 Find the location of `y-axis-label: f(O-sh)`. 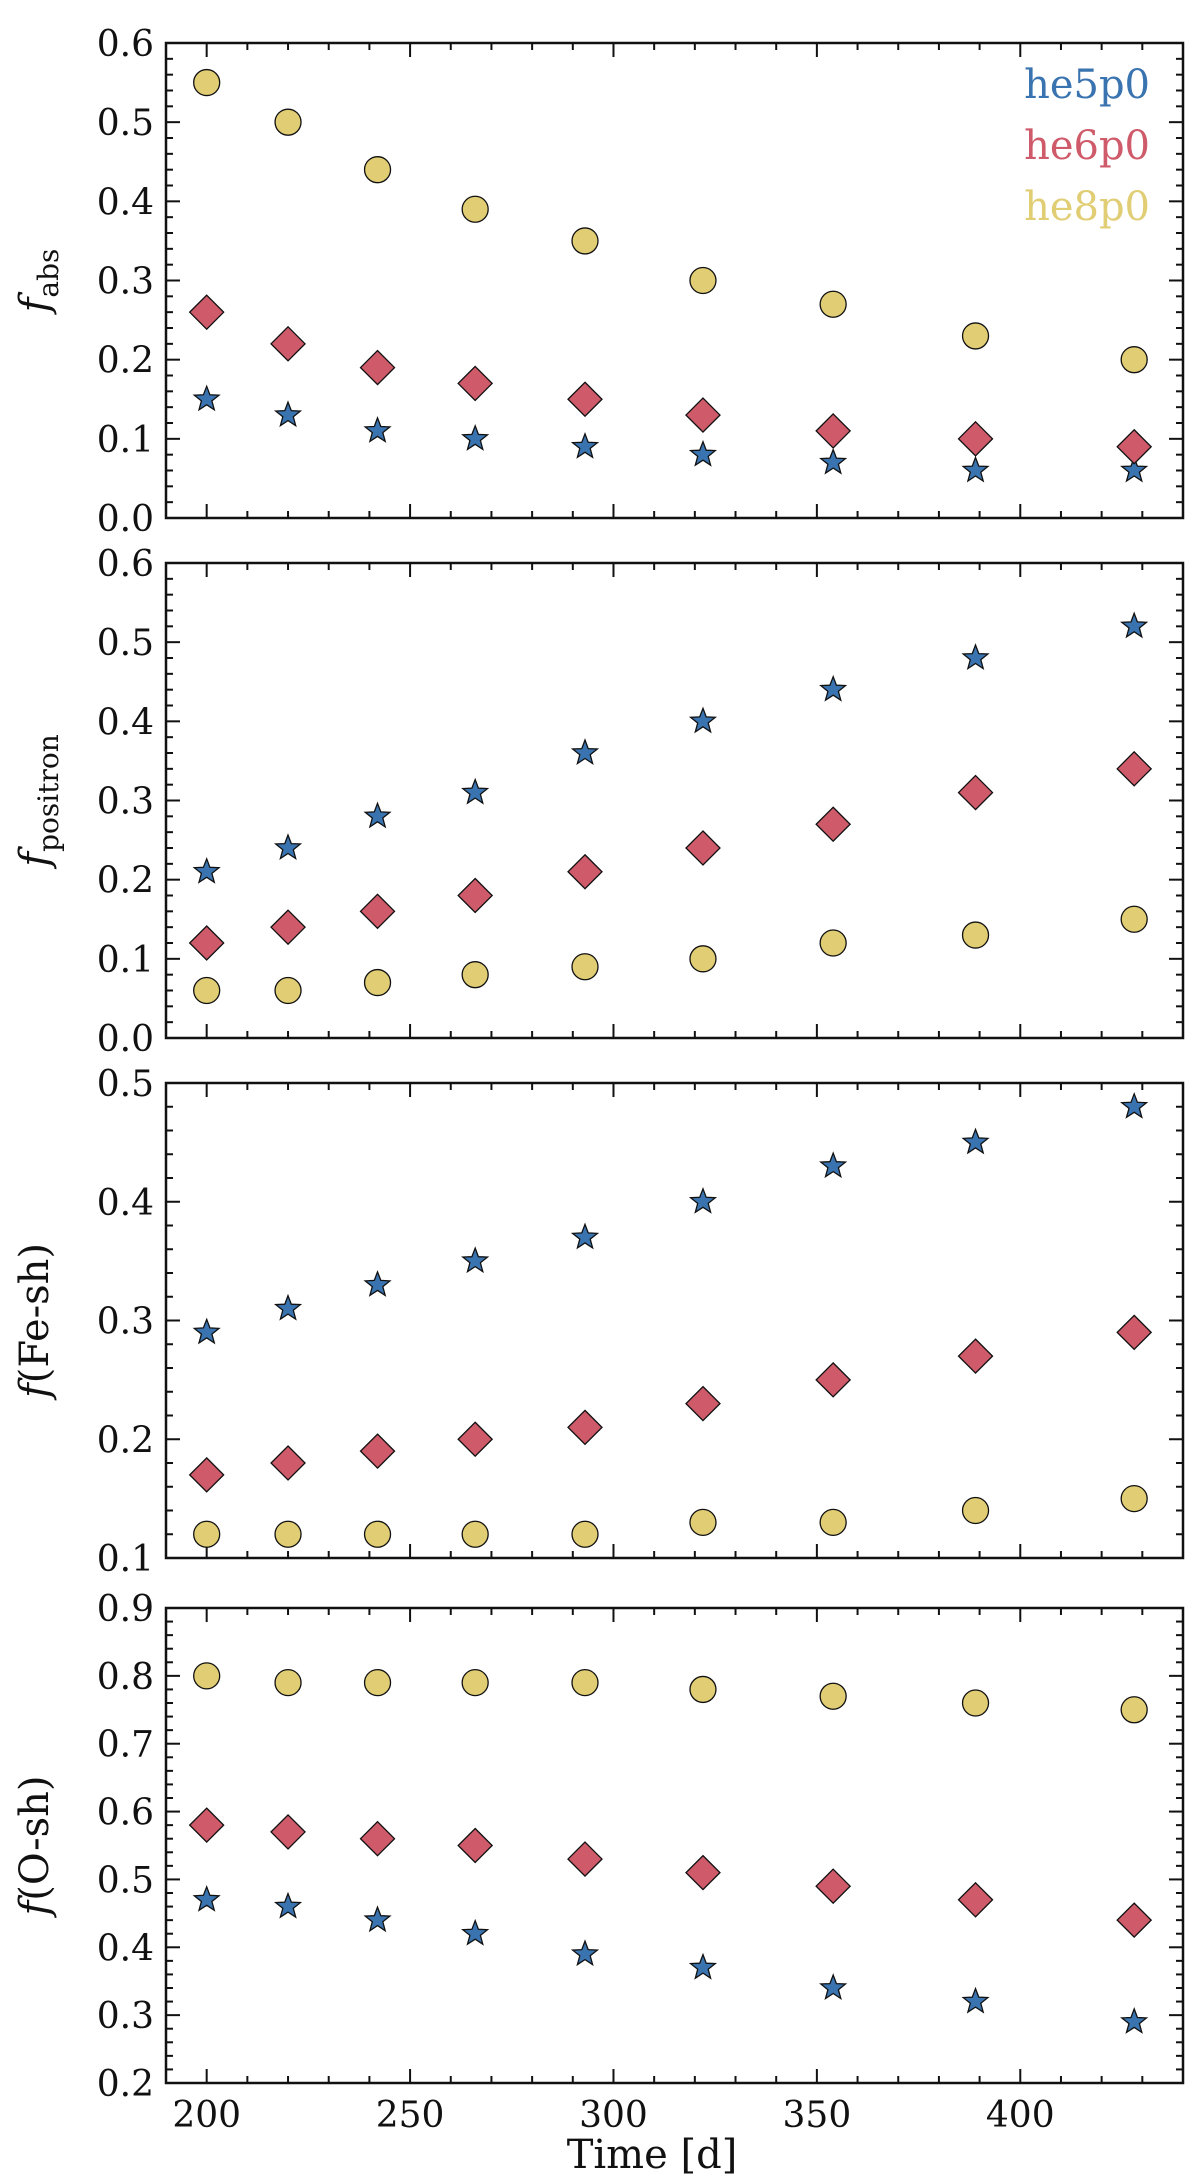

y-axis-label: f(O-sh) is located at coordinates (35, 1846).